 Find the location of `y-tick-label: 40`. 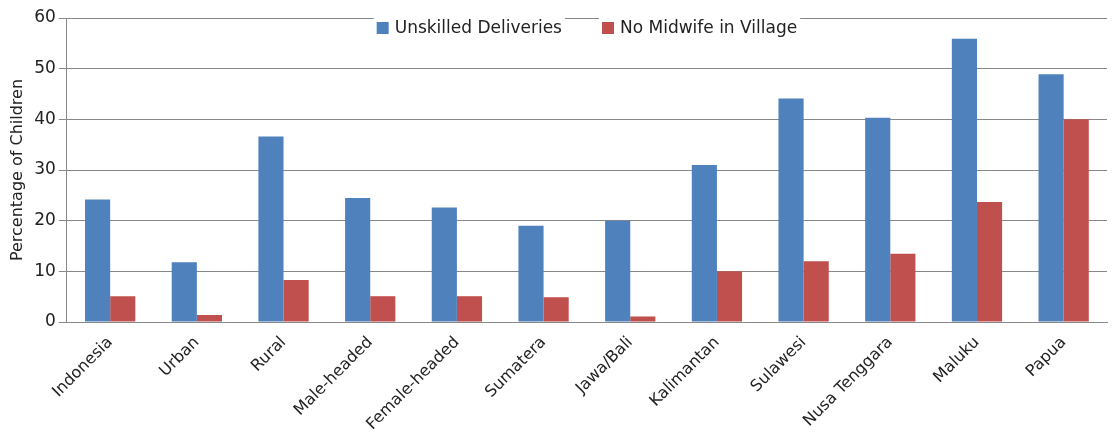

y-tick-label: 40 is located at coordinates (45, 117).